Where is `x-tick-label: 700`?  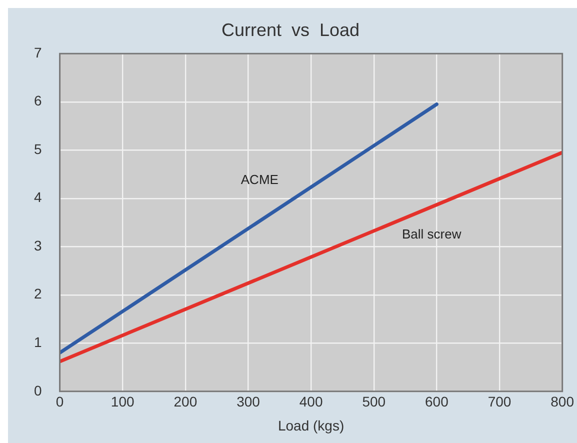 x-tick-label: 700 is located at coordinates (500, 402).